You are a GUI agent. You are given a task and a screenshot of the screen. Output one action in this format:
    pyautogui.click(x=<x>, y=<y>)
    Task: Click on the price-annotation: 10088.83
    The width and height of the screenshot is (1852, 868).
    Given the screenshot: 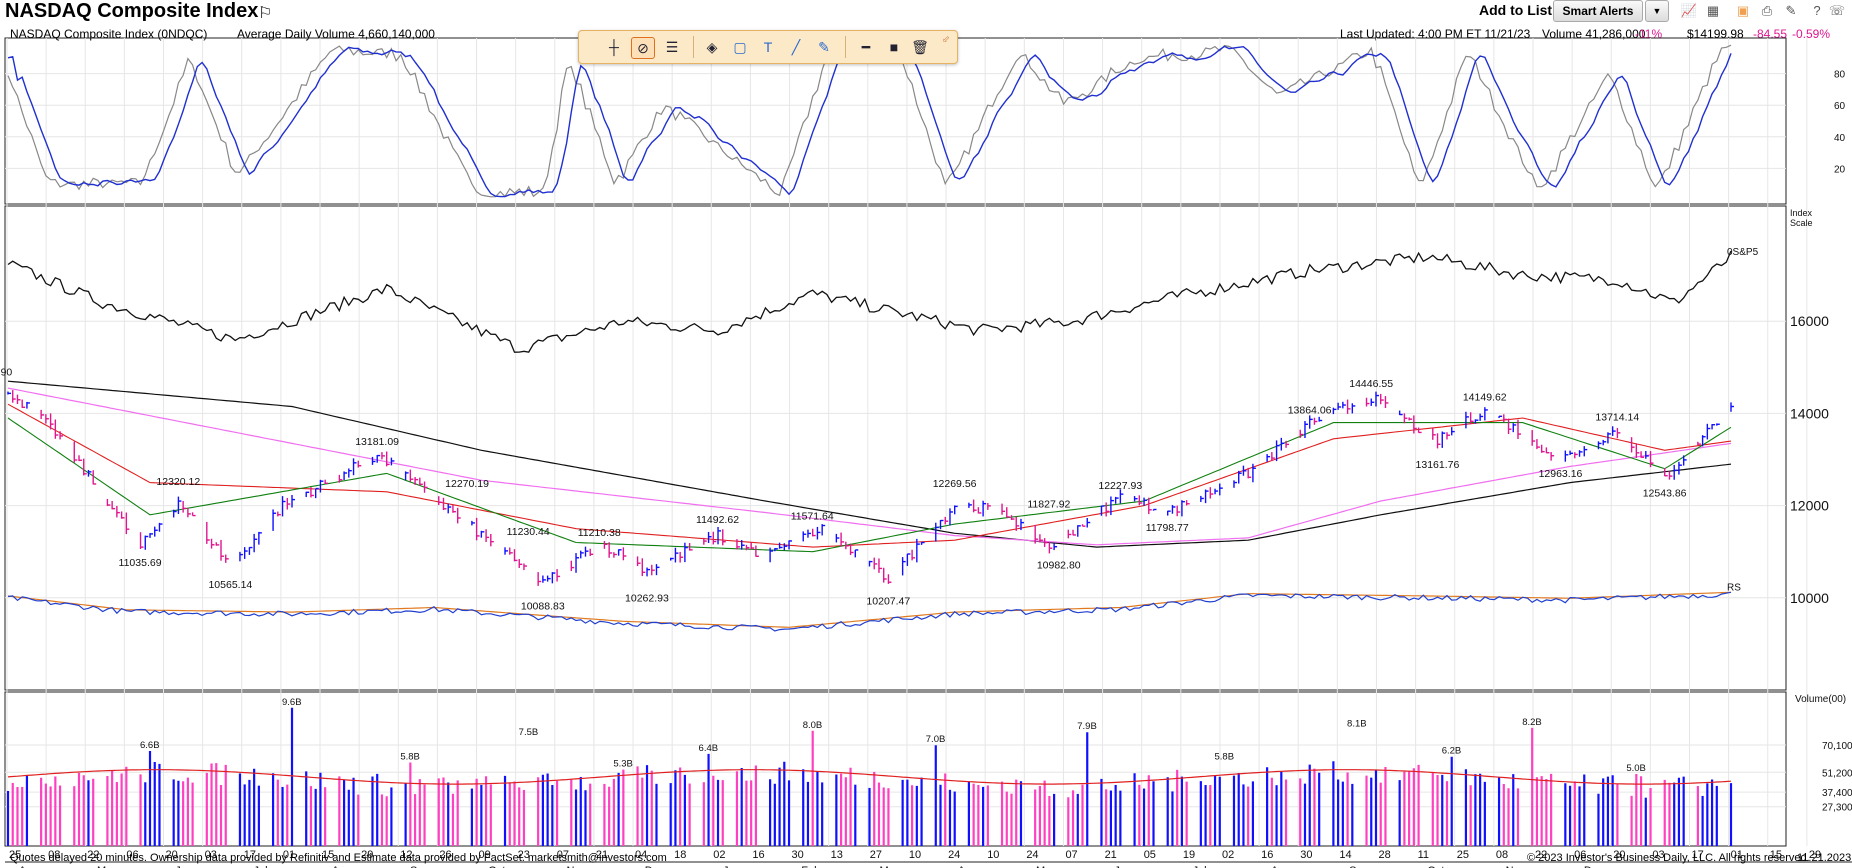 What is the action you would take?
    pyautogui.click(x=543, y=607)
    